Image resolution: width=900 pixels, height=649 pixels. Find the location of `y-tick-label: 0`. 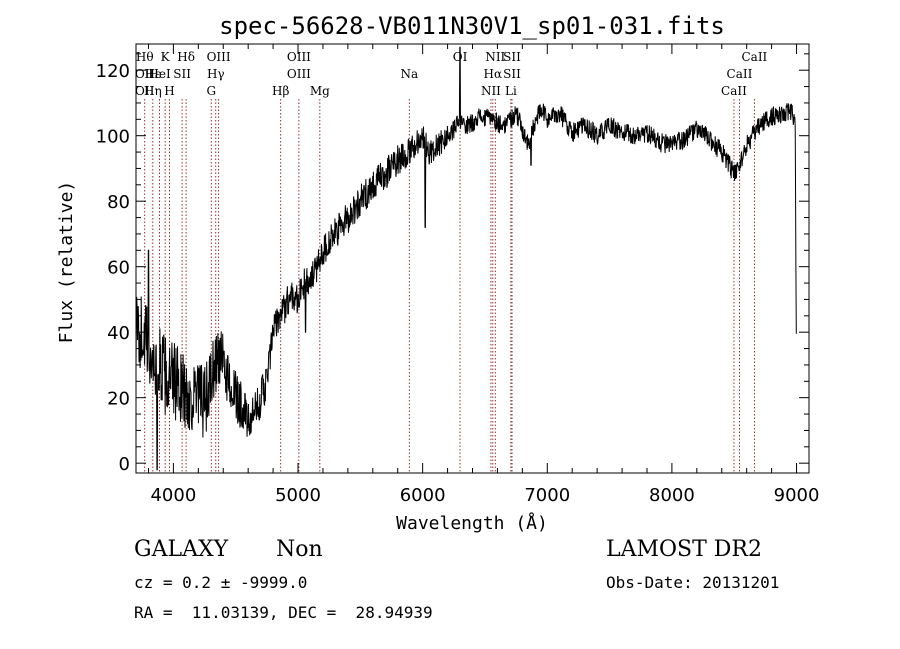

y-tick-label: 0 is located at coordinates (124, 464).